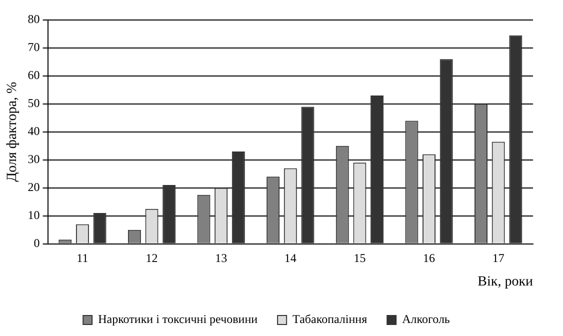 The width and height of the screenshot is (563, 336). Describe the element at coordinates (34, 159) in the screenshot. I see `y-tick-label: 30` at that location.